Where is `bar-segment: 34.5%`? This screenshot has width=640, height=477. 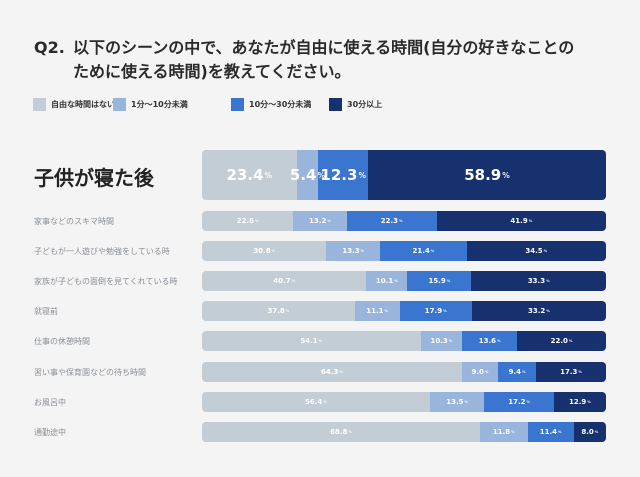 bar-segment: 34.5% is located at coordinates (536, 251).